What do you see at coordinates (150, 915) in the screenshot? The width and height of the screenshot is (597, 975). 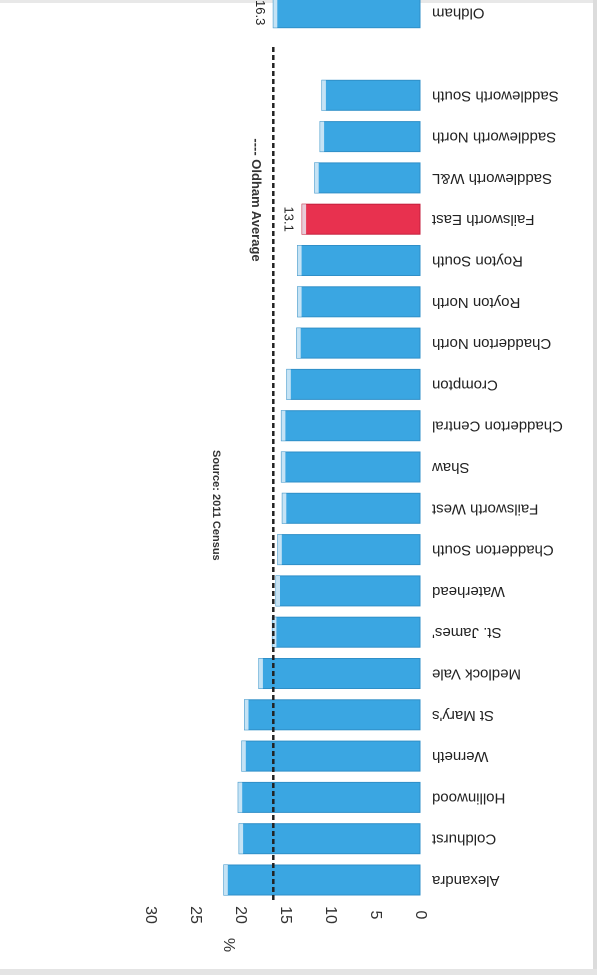 I see `y-tick-label: 30` at bounding box center [150, 915].